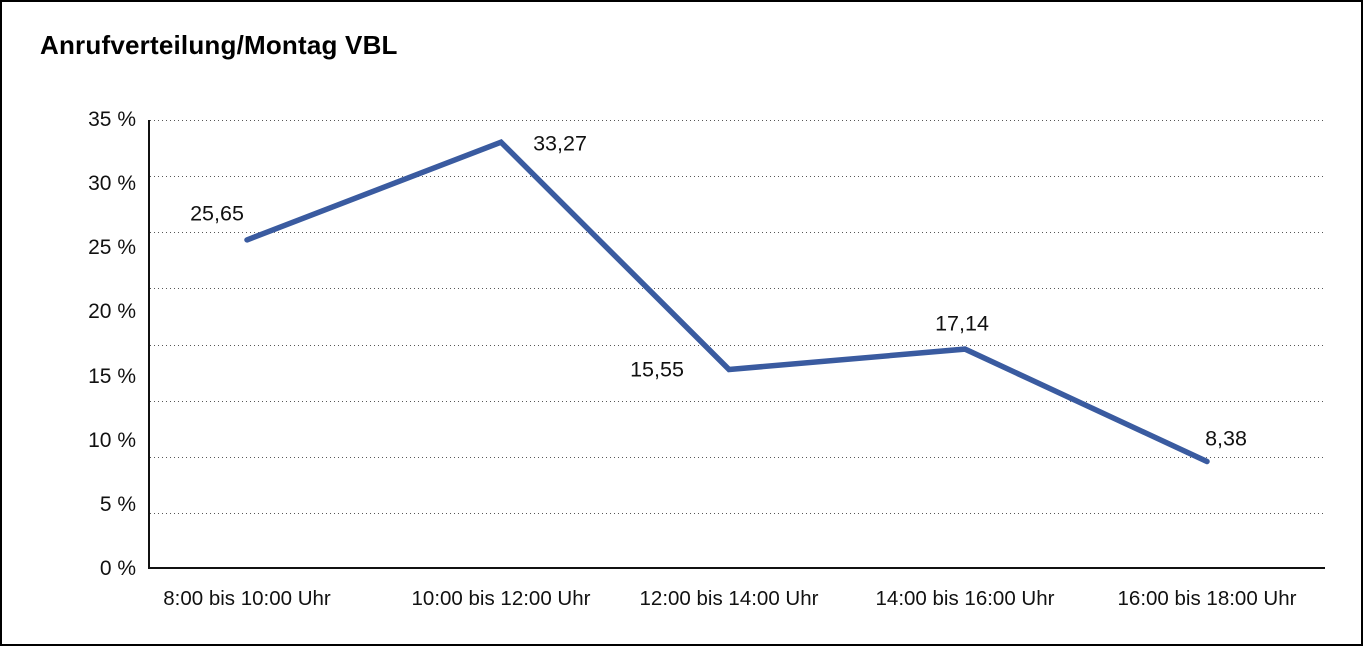  What do you see at coordinates (117, 504) in the screenshot?
I see `y-tick-label: 5 %` at bounding box center [117, 504].